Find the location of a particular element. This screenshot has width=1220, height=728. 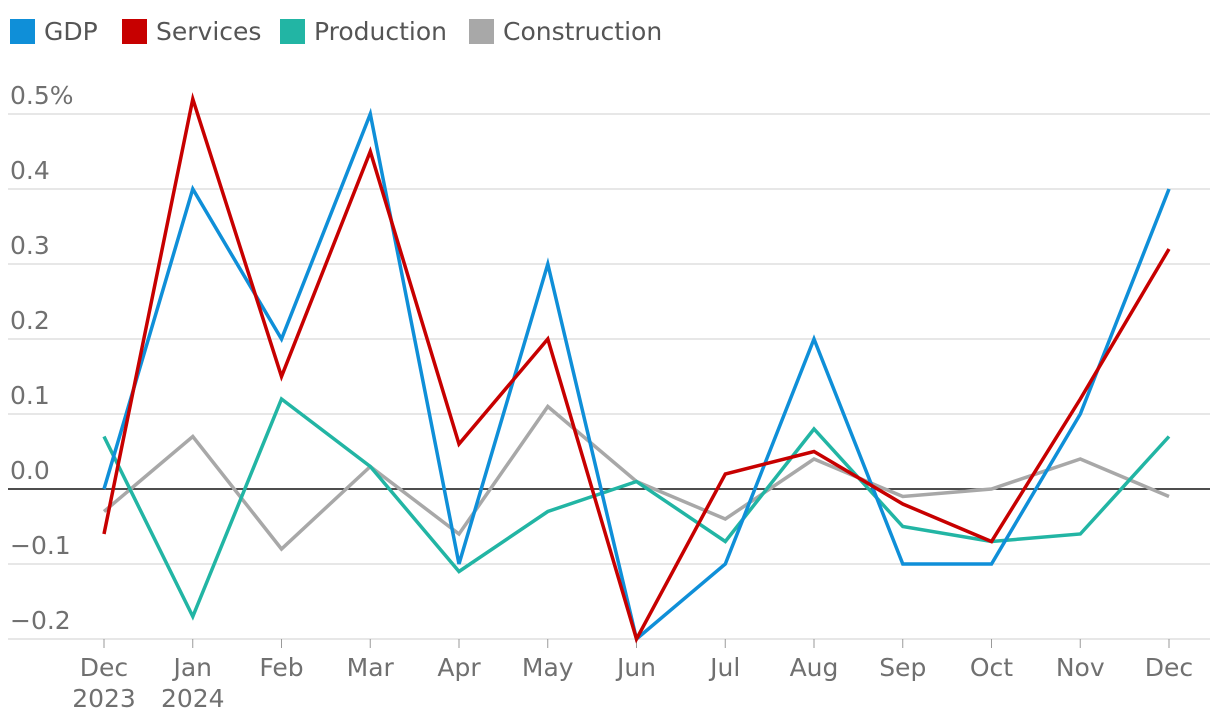

x-tick-label: Jan is located at coordinates (191, 667).